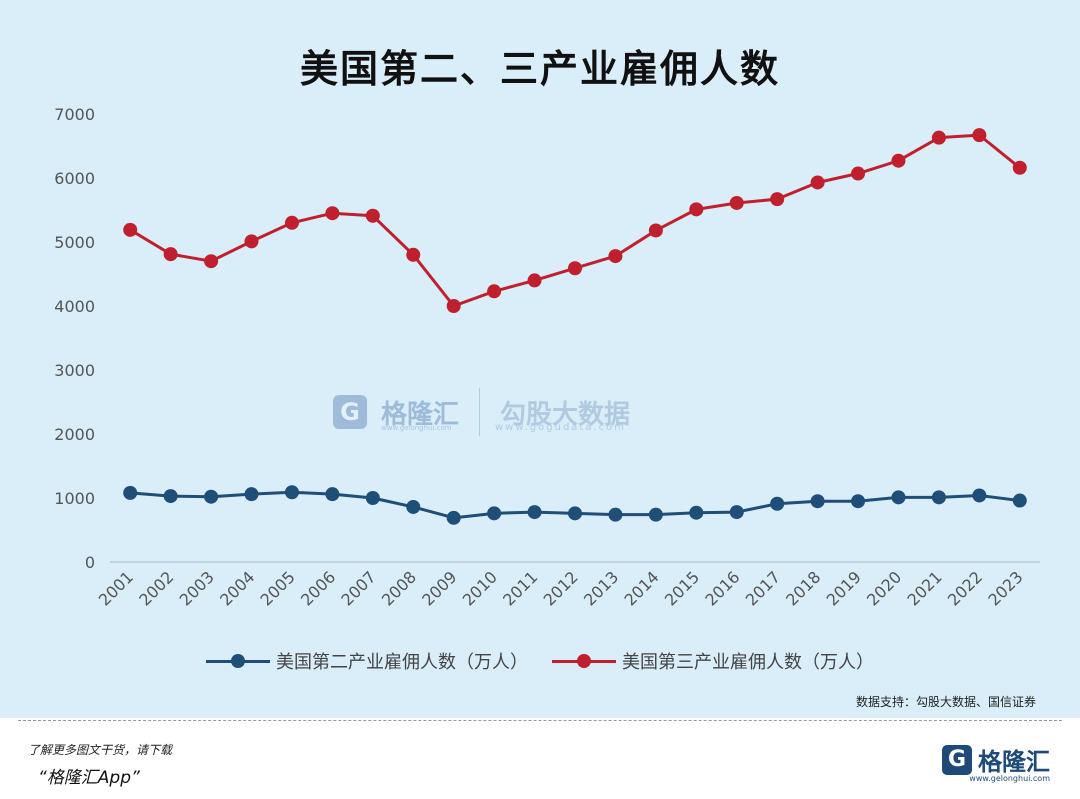 The image size is (1080, 799). What do you see at coordinates (358, 588) in the screenshot?
I see `x-tick-label: 2007` at bounding box center [358, 588].